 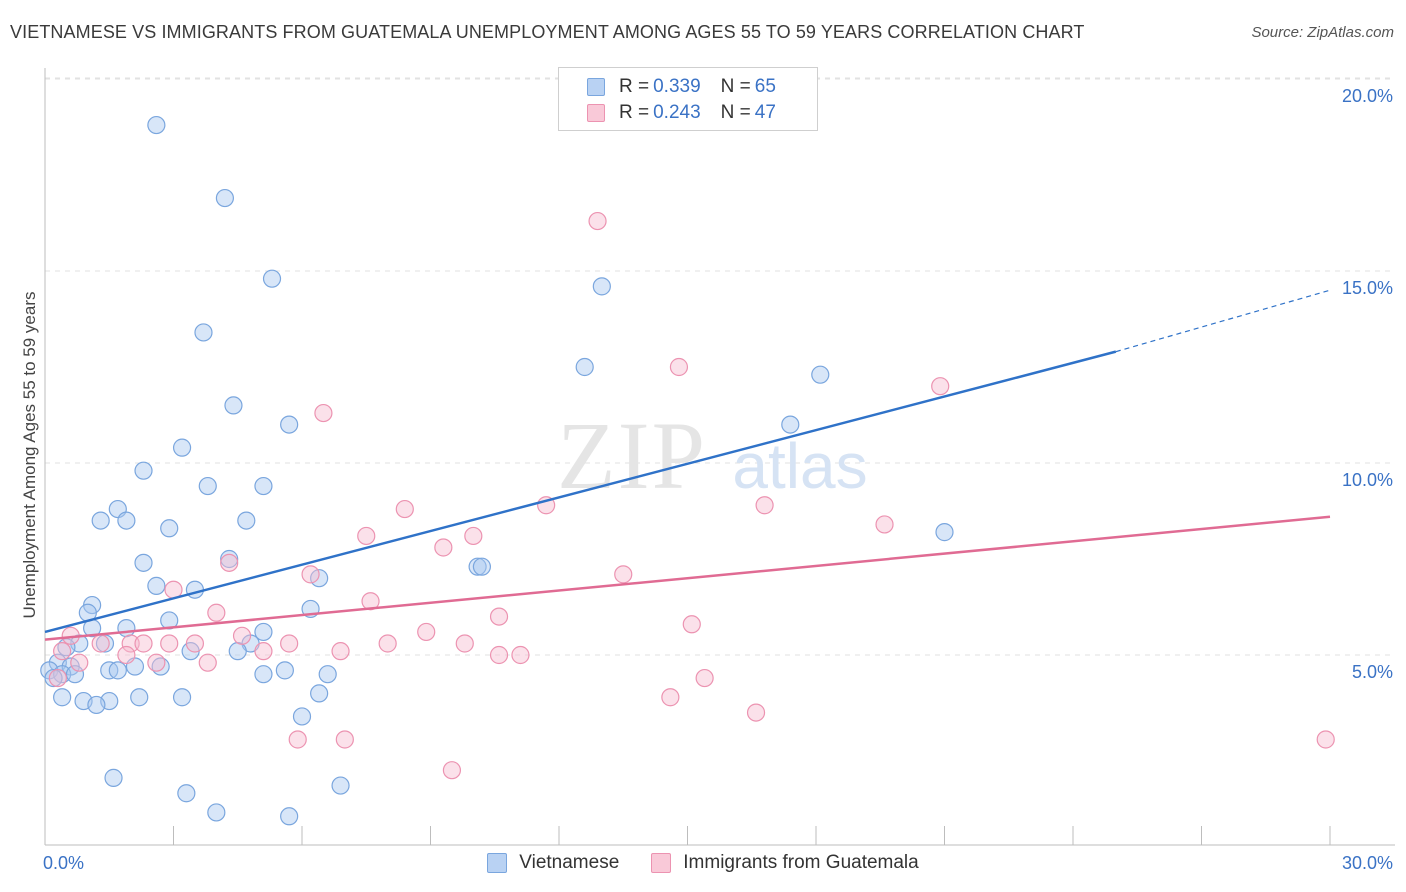 What do you see at coordinates (765, 86) in the screenshot?
I see `legend-n-value: 65` at bounding box center [765, 86].